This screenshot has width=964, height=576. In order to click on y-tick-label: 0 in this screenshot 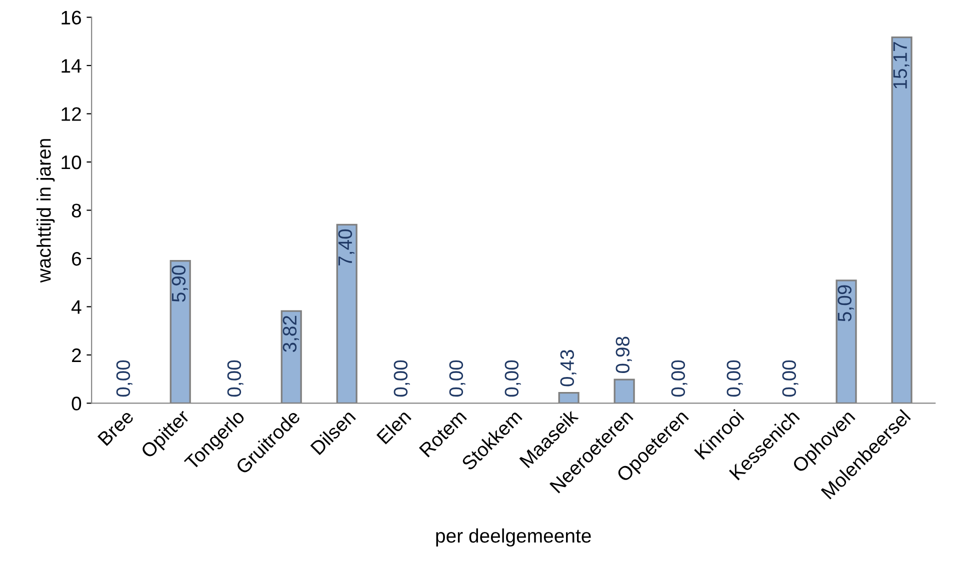, I will do `click(77, 403)`.